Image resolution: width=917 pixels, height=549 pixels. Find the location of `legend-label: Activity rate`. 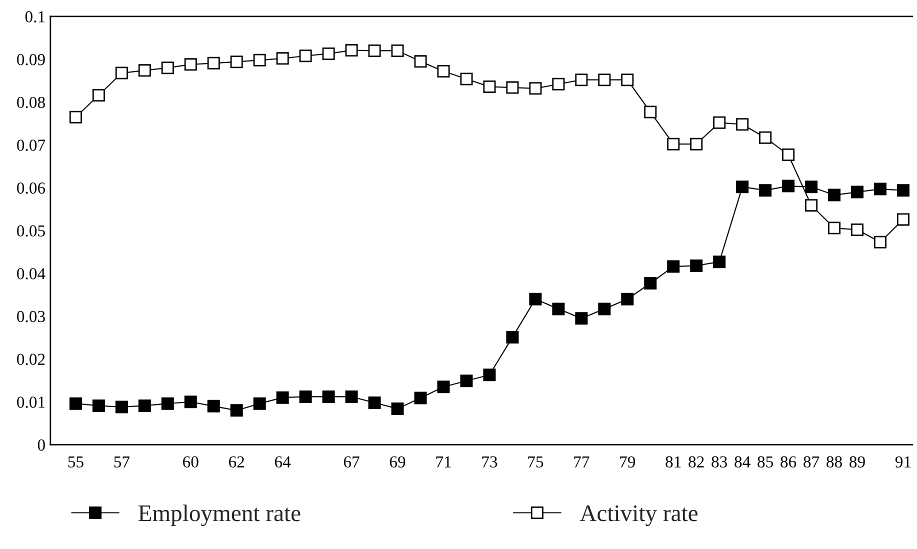

legend-label: Activity rate is located at coordinates (639, 515).